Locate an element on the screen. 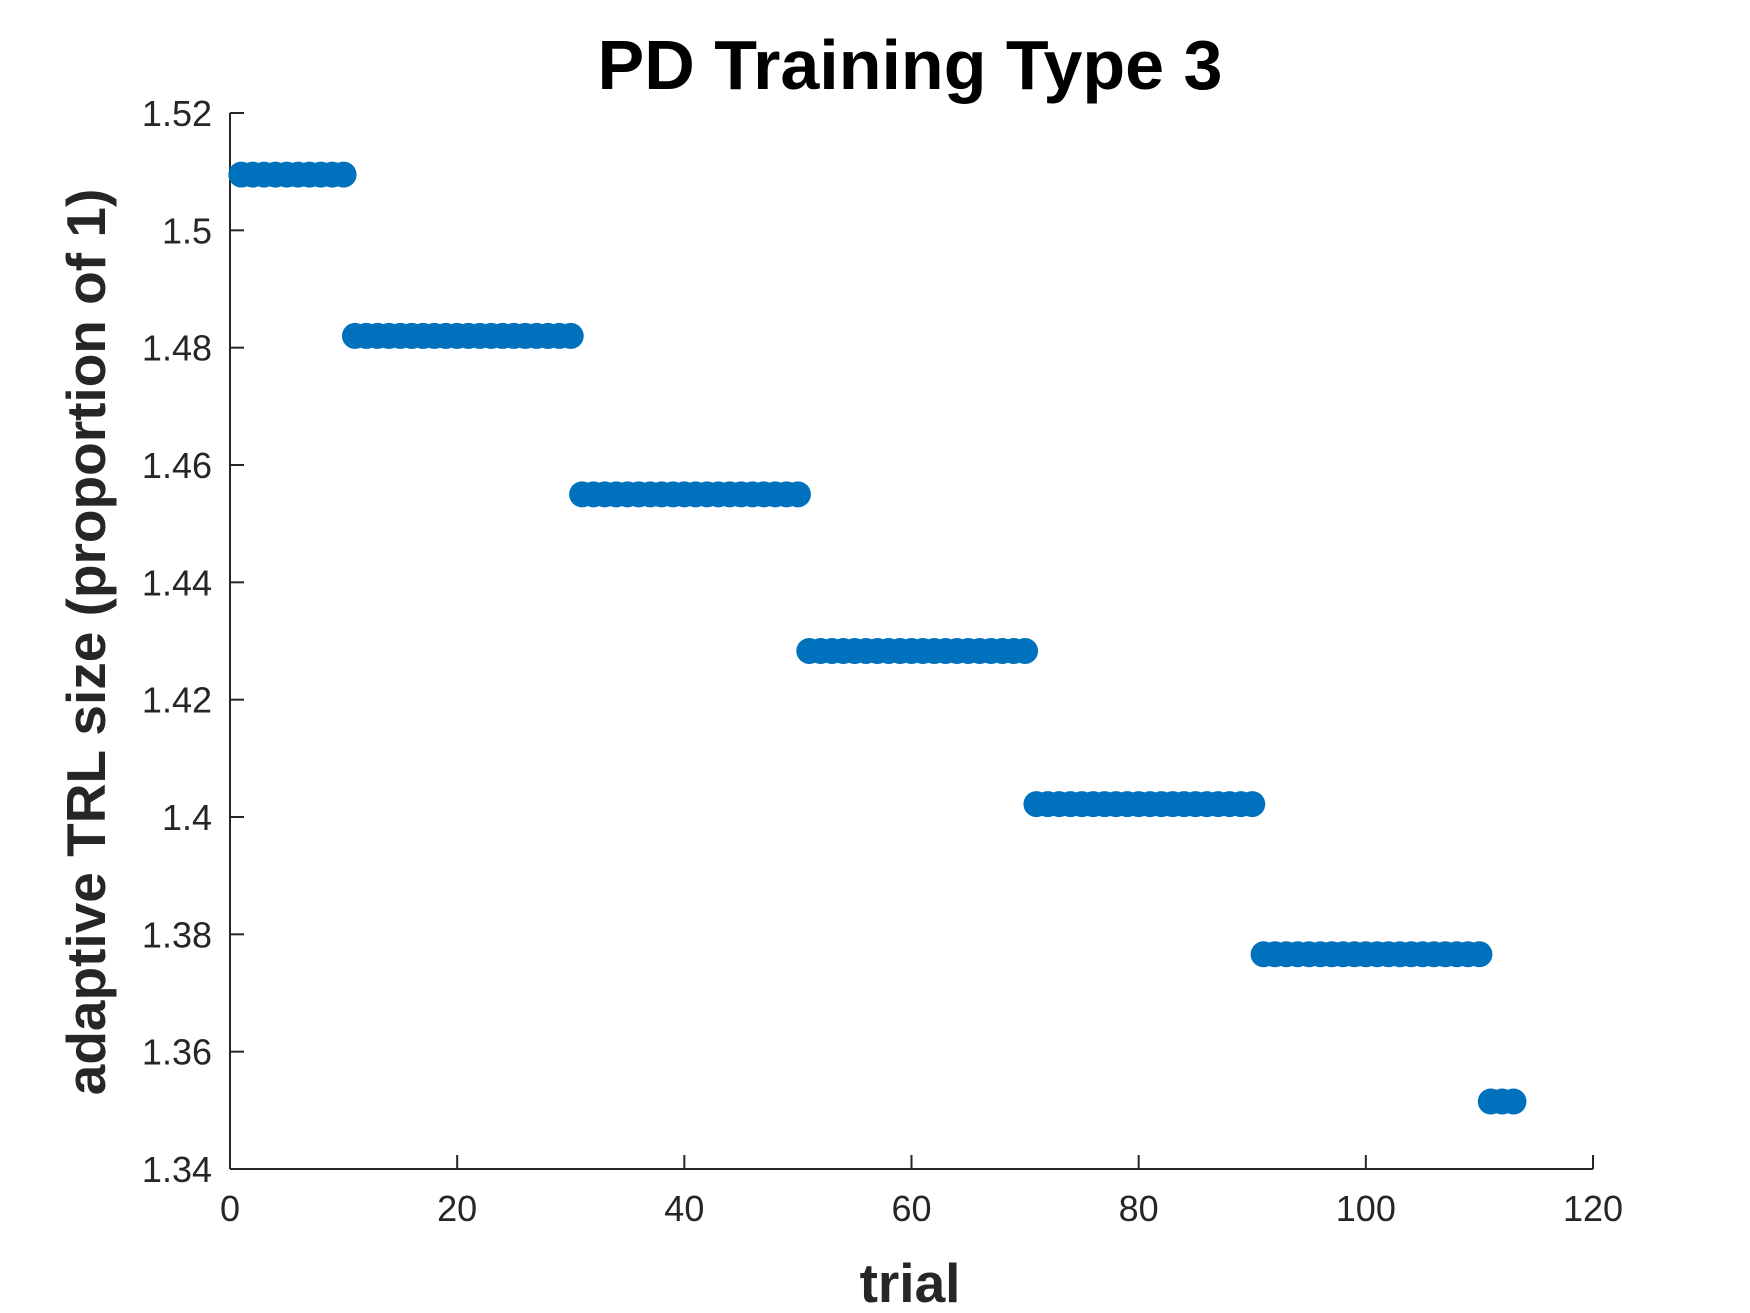 This screenshot has height=1313, width=1750. x-tick-label: 20 is located at coordinates (457, 1208).